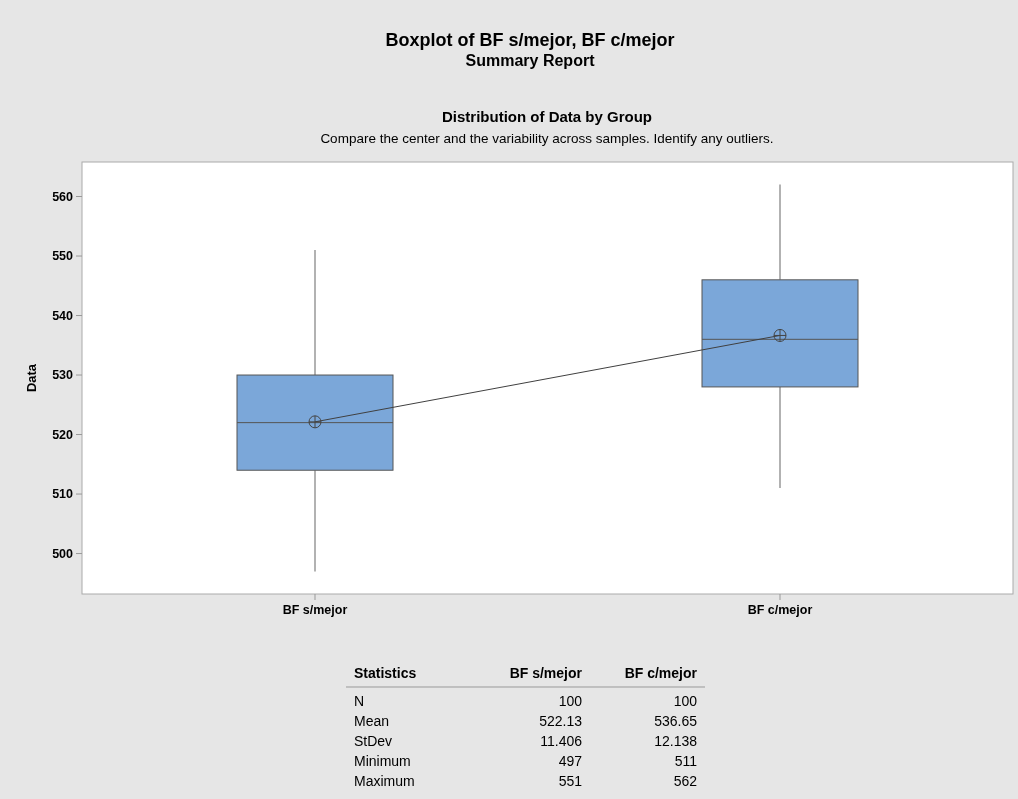 This screenshot has height=799, width=1018. Describe the element at coordinates (570, 761) in the screenshot. I see `text: 497` at that location.